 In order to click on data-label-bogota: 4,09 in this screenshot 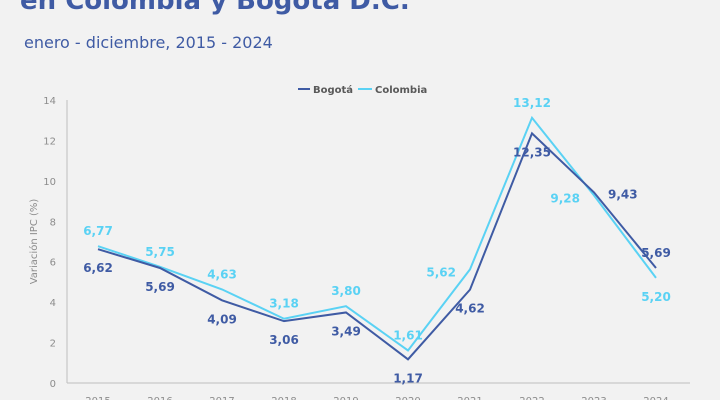, I will do `click(222, 319)`.